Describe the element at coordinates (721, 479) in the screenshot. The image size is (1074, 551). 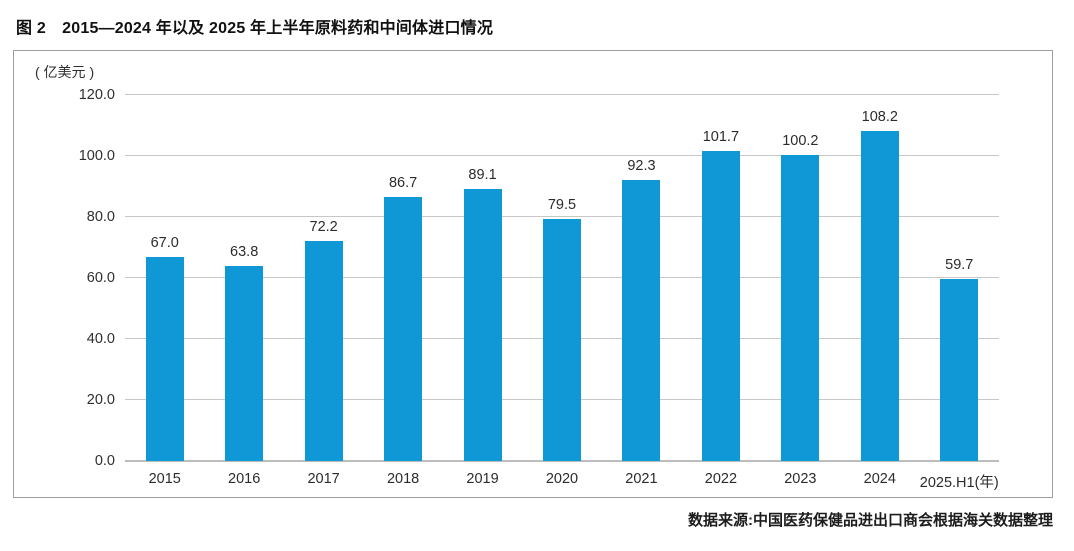
I see `x-tick-label: 2022` at that location.